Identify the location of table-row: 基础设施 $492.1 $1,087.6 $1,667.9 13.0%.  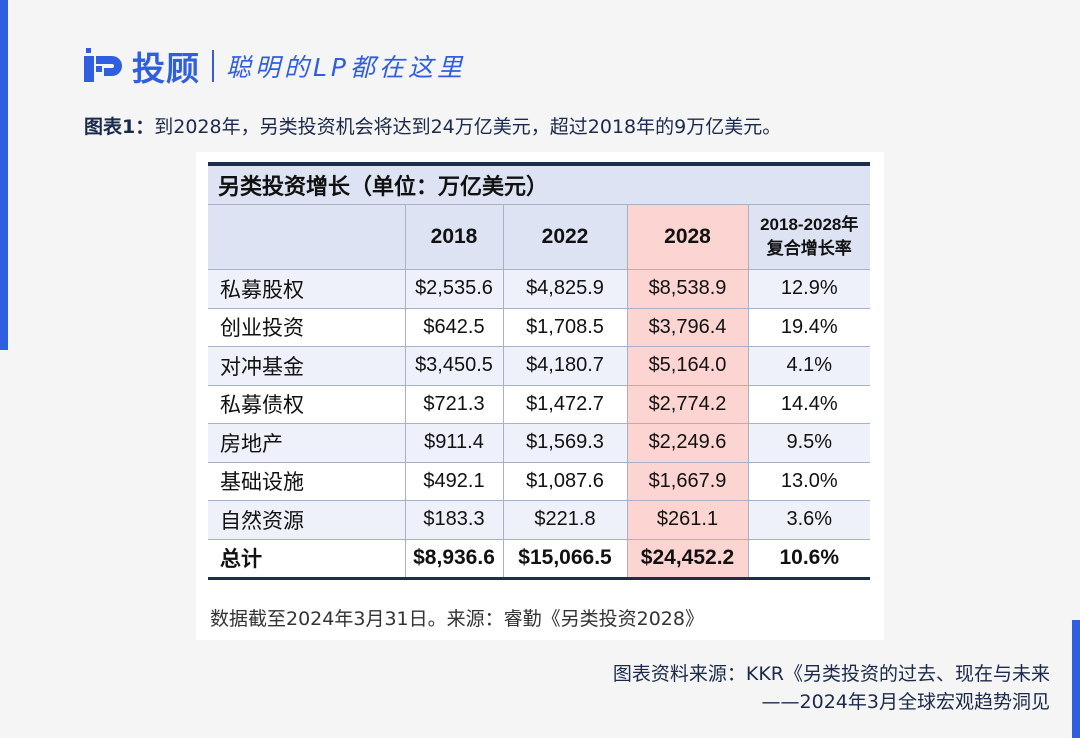
(539, 481).